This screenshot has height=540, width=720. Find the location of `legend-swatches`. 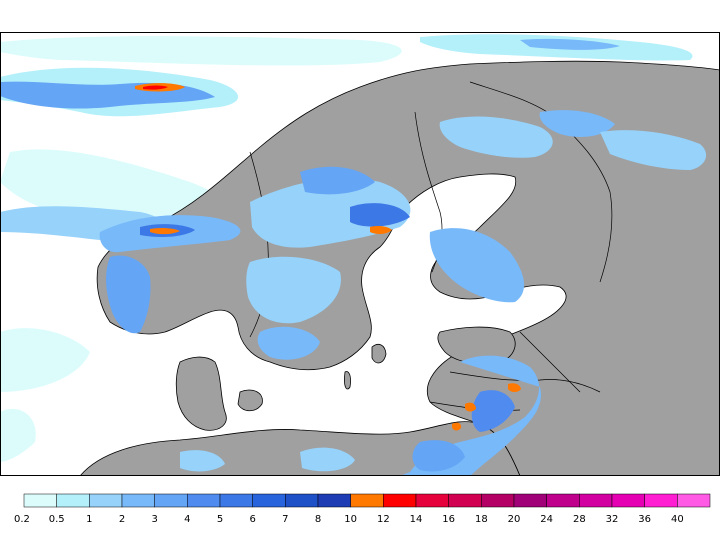

legend-swatches is located at coordinates (367, 500).